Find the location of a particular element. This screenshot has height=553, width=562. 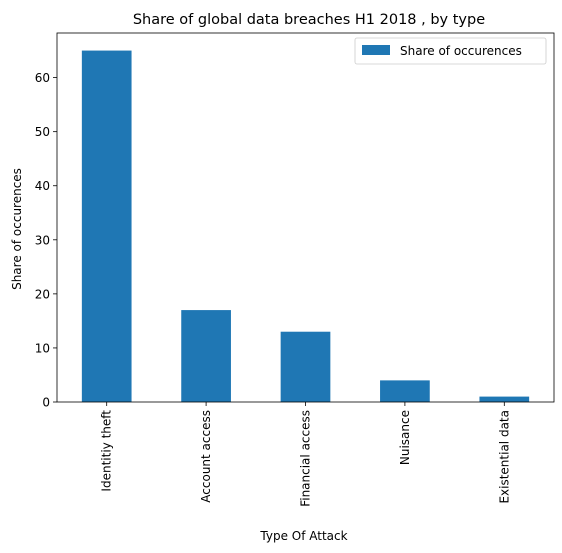

y-tick-label: 50 is located at coordinates (42, 132).